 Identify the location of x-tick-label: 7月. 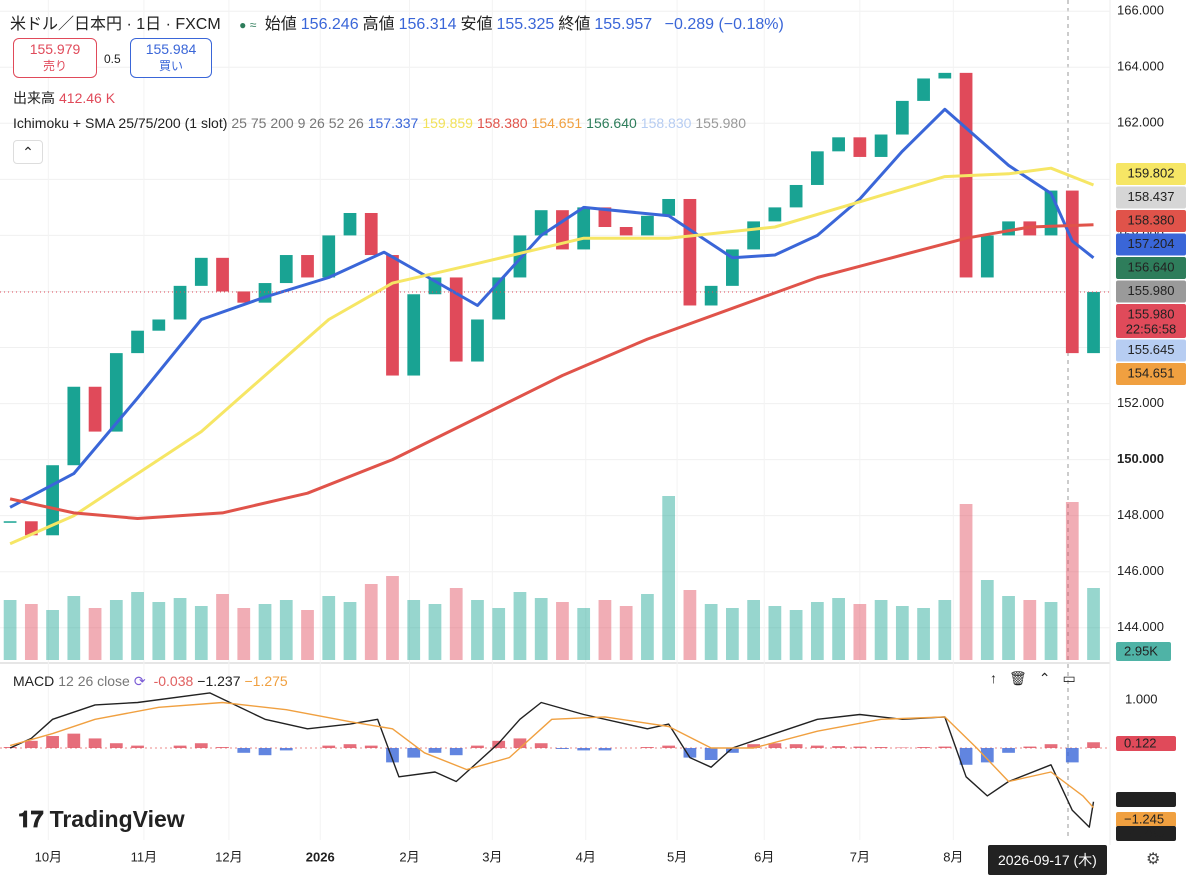
(860, 856).